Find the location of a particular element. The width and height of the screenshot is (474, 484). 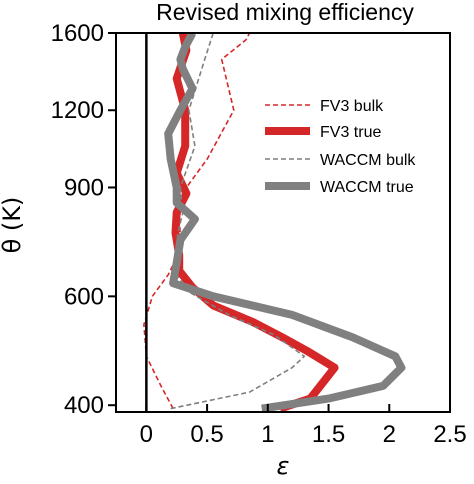

x-tick-label: 2 is located at coordinates (389, 434).